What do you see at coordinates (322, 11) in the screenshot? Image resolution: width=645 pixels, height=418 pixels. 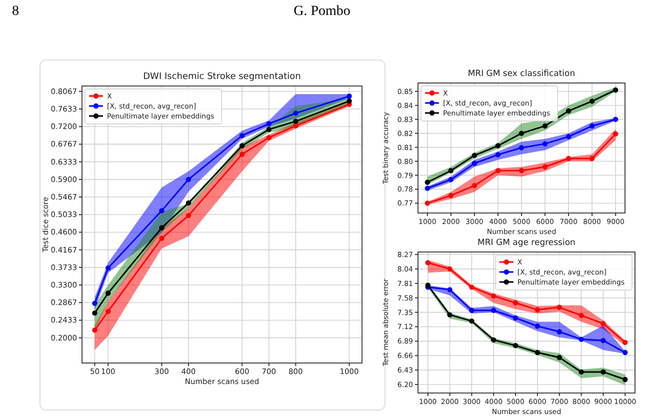 I see `text: G. Pombo` at bounding box center [322, 11].